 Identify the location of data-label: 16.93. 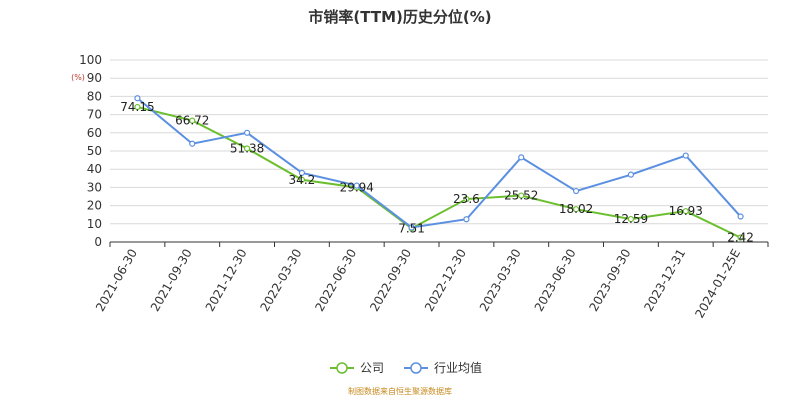
(686, 211).